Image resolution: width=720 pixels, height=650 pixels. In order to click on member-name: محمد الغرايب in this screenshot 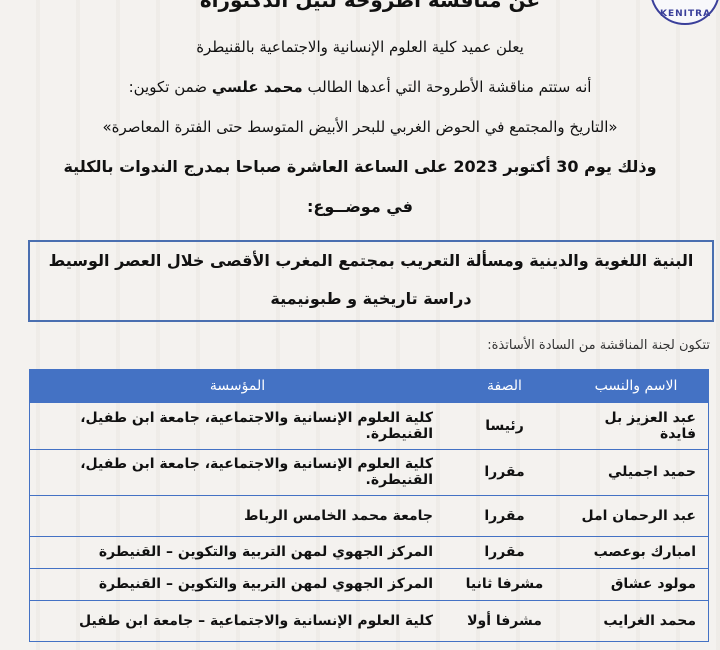, I will do `click(636, 621)`.